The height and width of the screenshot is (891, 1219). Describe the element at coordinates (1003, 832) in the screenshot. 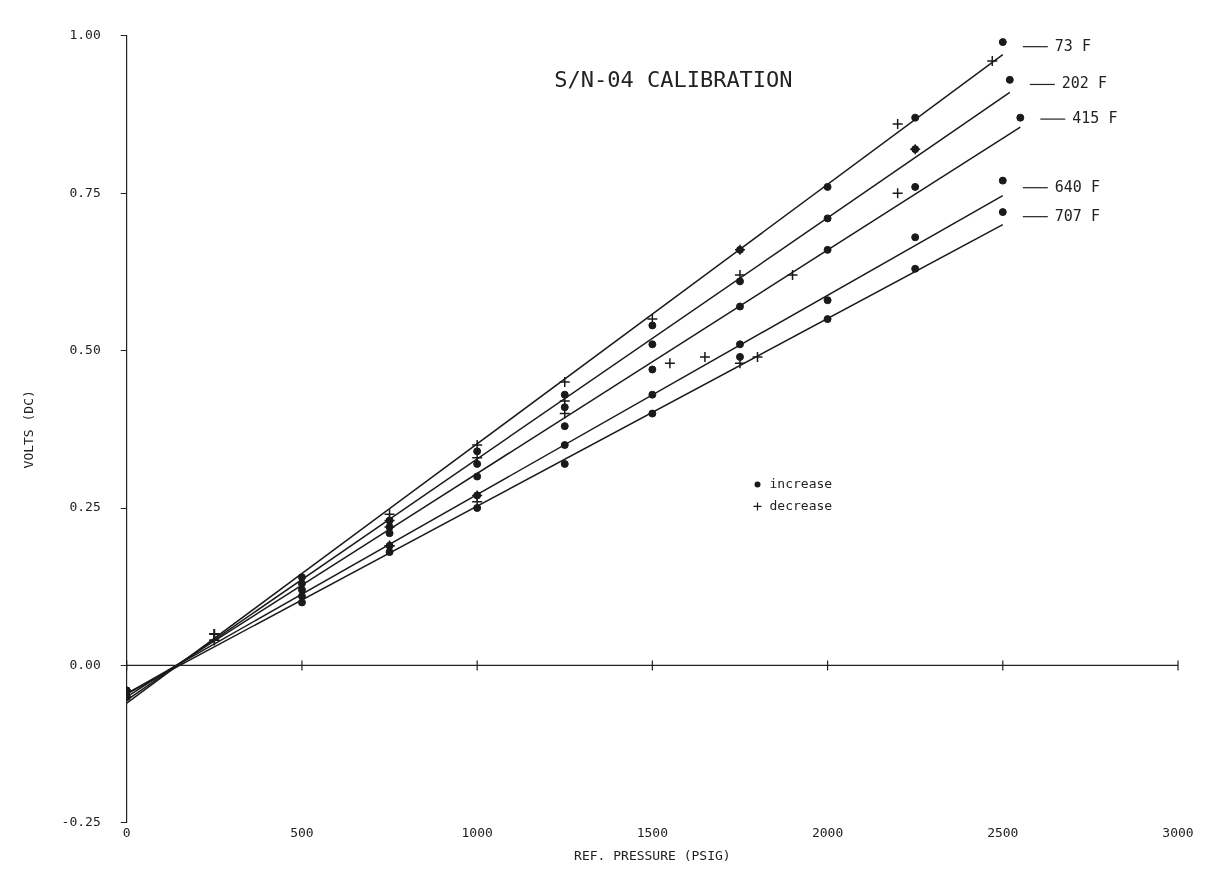

I see `x-tick-label: 2500` at that location.